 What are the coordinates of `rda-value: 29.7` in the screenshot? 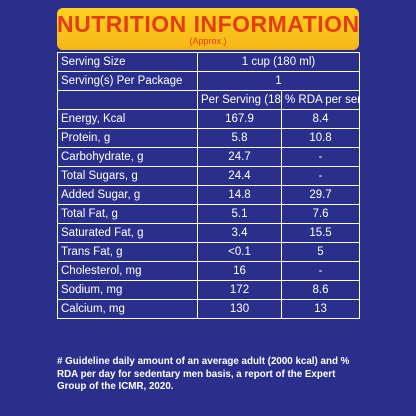 It's located at (320, 195).